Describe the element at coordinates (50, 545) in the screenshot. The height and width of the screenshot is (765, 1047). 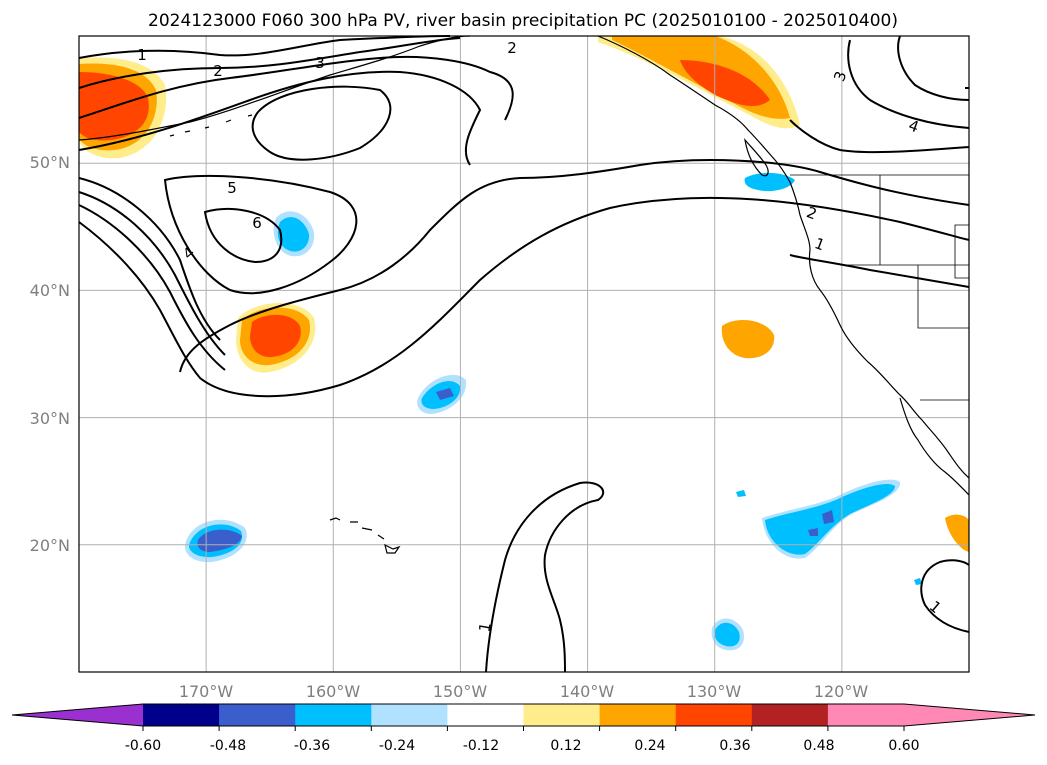
I see `lat-label: 20°N` at that location.